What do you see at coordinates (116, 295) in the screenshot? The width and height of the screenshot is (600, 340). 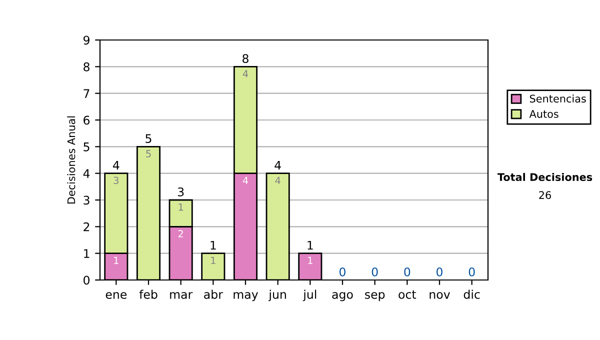 I see `x-tick-label: ene` at bounding box center [116, 295].